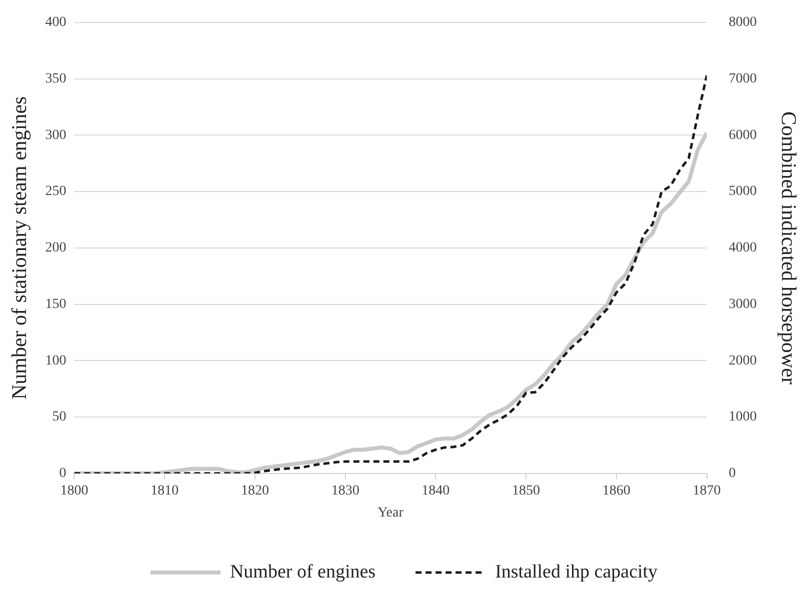  I want to click on y2-tick-label: 6000, so click(742, 135).